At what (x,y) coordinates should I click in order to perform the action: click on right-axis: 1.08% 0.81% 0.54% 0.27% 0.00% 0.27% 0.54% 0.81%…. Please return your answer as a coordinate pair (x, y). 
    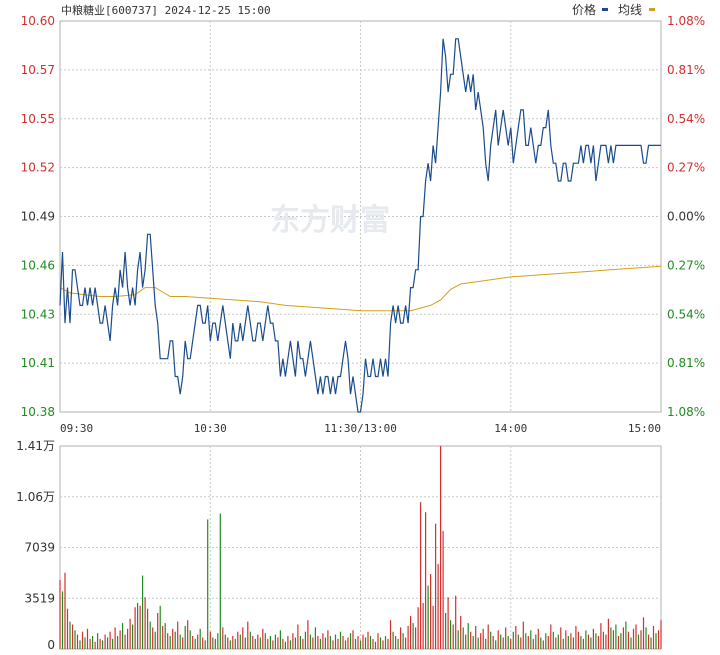
    Looking at the image, I should click on (686, 216).